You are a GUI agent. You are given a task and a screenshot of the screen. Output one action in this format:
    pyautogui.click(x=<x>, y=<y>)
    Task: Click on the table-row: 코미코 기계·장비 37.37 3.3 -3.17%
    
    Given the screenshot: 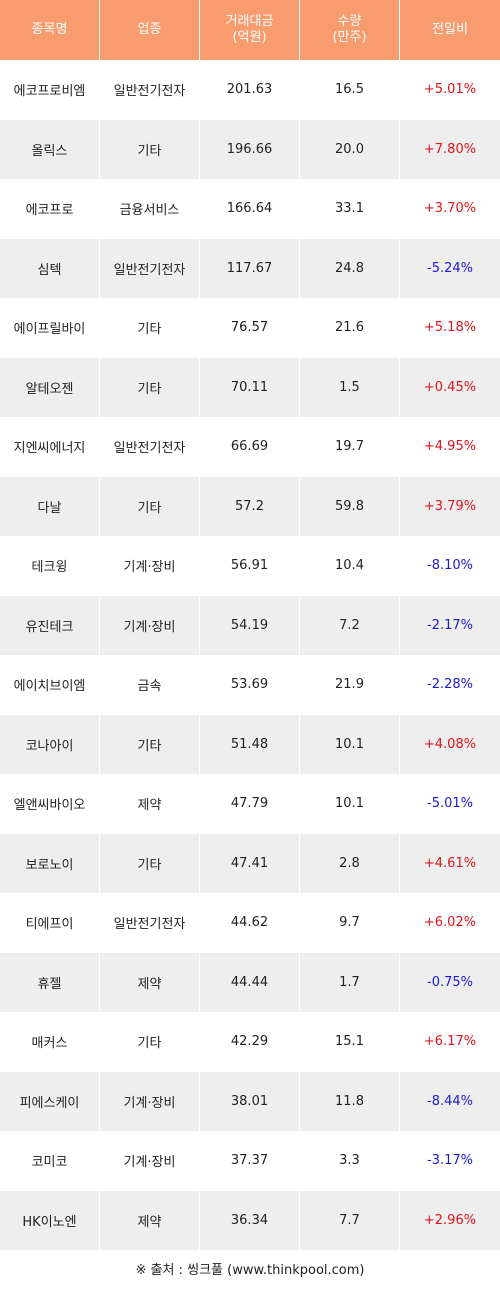 What is the action you would take?
    pyautogui.click(x=250, y=1161)
    